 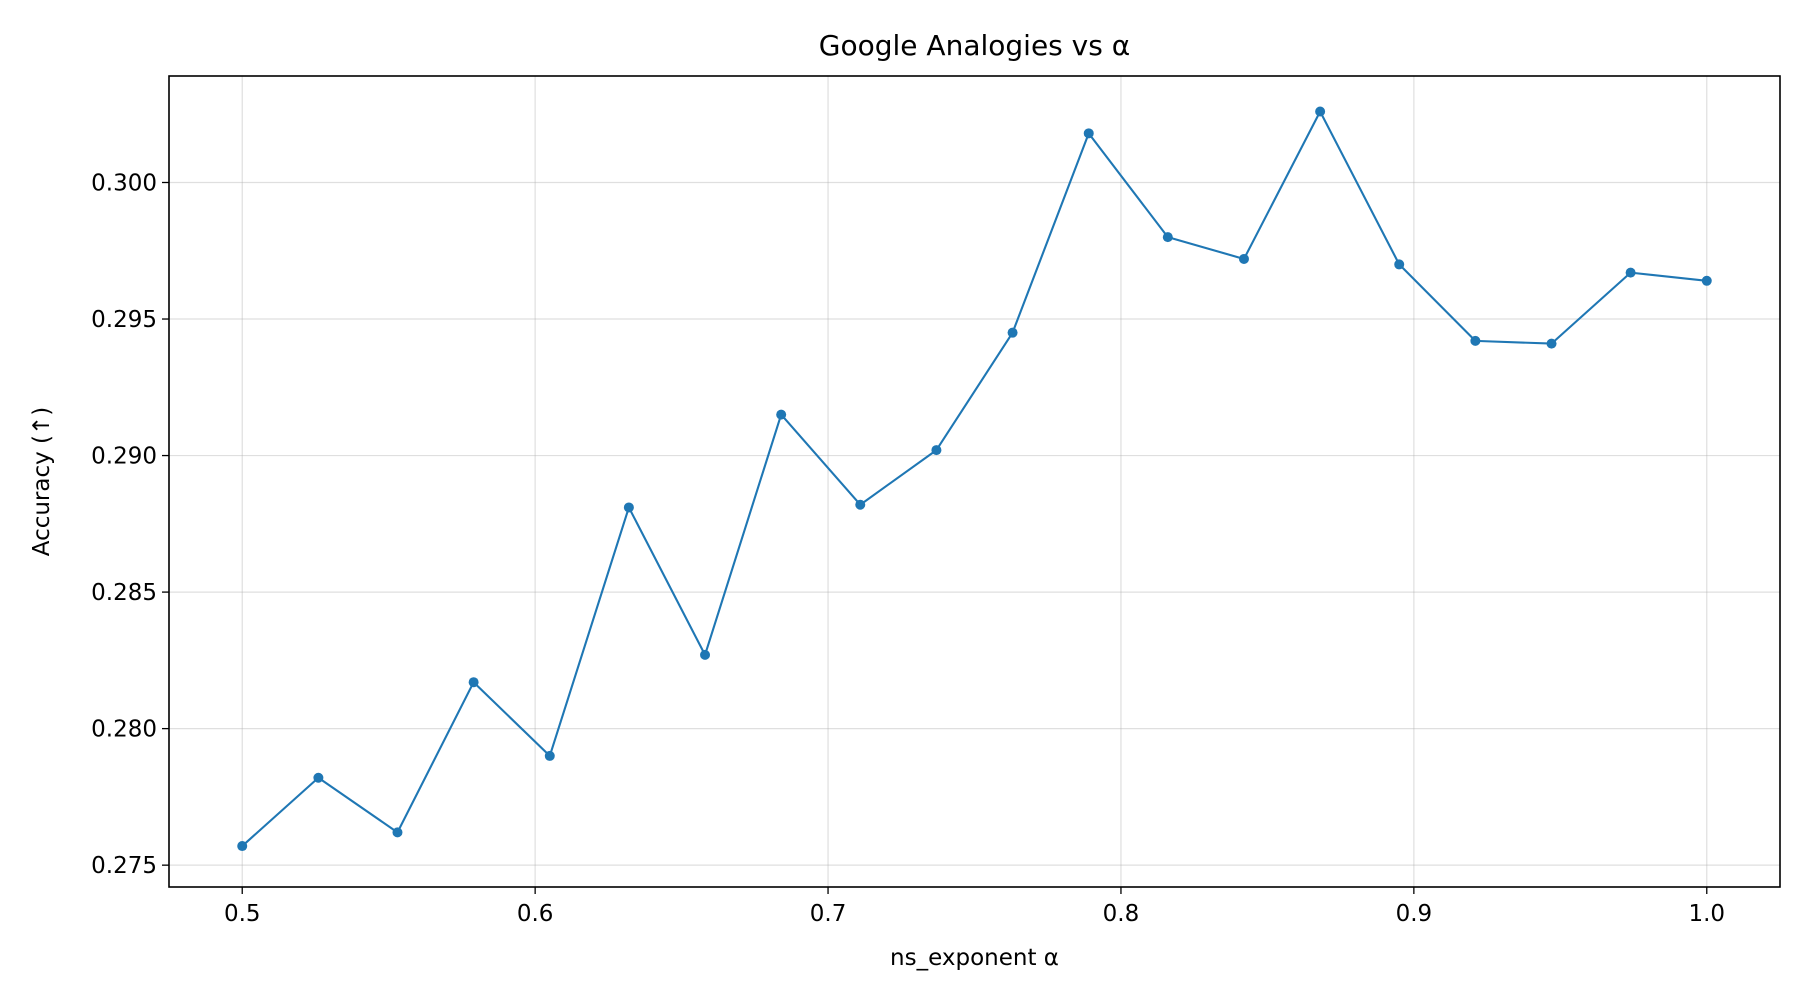 I want to click on y-axis-label: Accuracy (↑), so click(x=42, y=482).